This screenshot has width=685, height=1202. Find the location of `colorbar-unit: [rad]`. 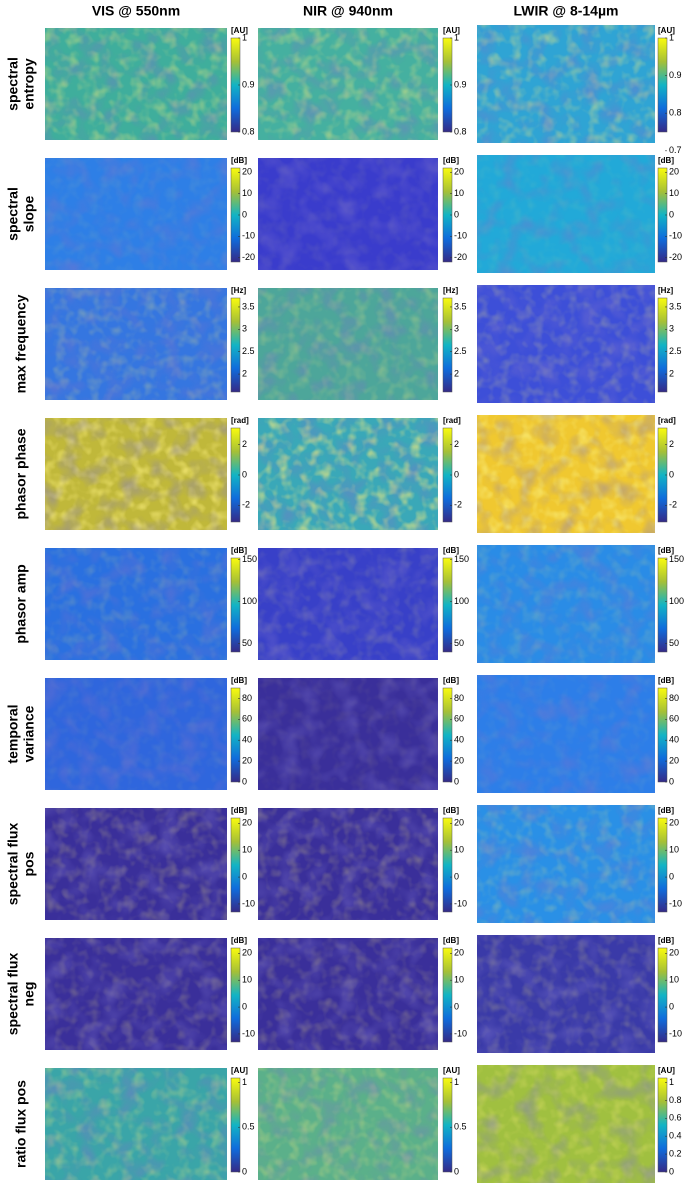

colorbar-unit: [rad] is located at coordinates (452, 420).